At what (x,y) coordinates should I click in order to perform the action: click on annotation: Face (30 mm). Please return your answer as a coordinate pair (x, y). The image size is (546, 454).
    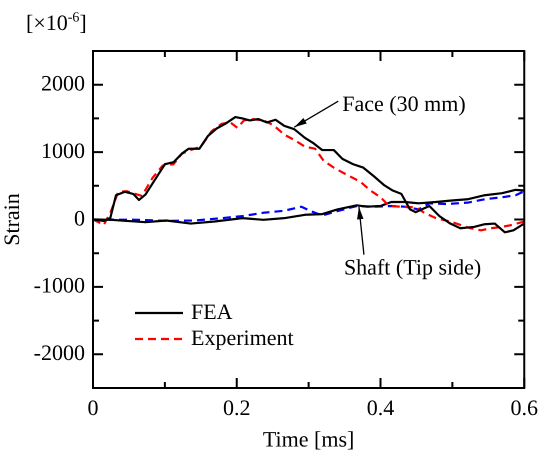
    Looking at the image, I should click on (404, 103).